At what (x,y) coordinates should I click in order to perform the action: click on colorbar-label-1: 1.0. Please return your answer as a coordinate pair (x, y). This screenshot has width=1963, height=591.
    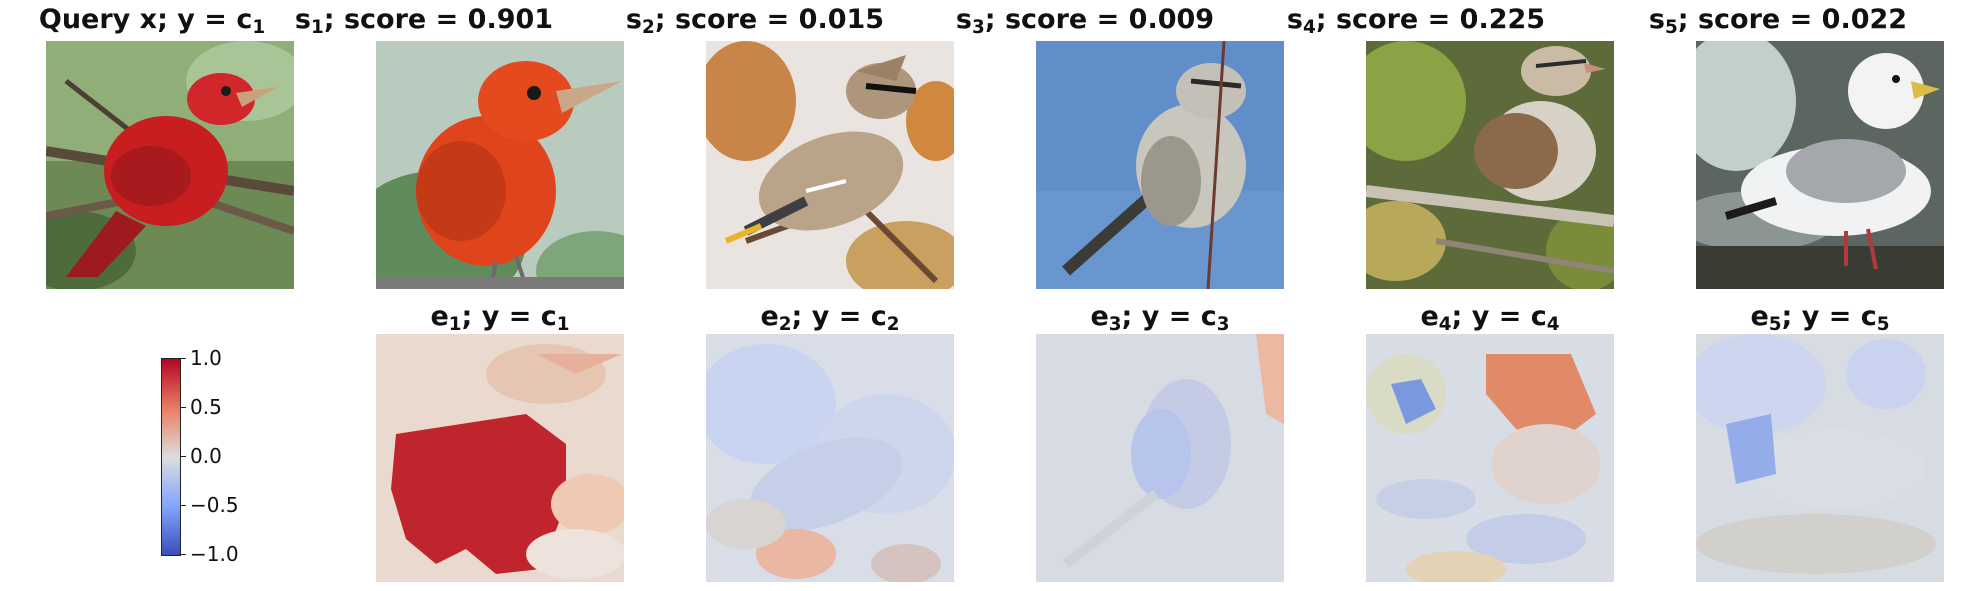
    Looking at the image, I should click on (206, 358).